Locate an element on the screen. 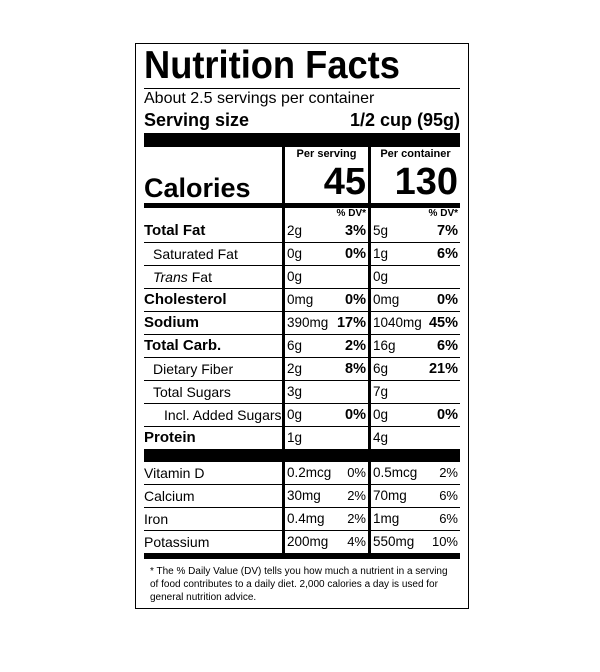 Image resolution: width=600 pixels, height=672 pixels. amount-cell: 550mg 10% is located at coordinates (414, 542).